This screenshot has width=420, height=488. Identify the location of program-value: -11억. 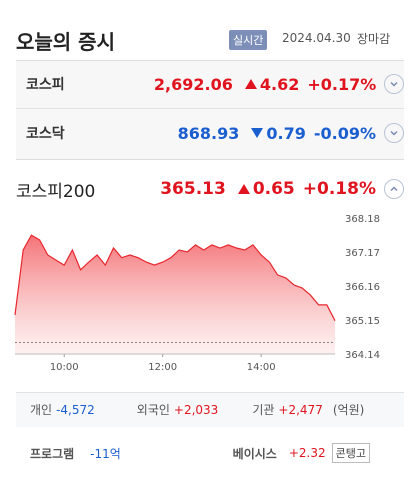
(105, 453).